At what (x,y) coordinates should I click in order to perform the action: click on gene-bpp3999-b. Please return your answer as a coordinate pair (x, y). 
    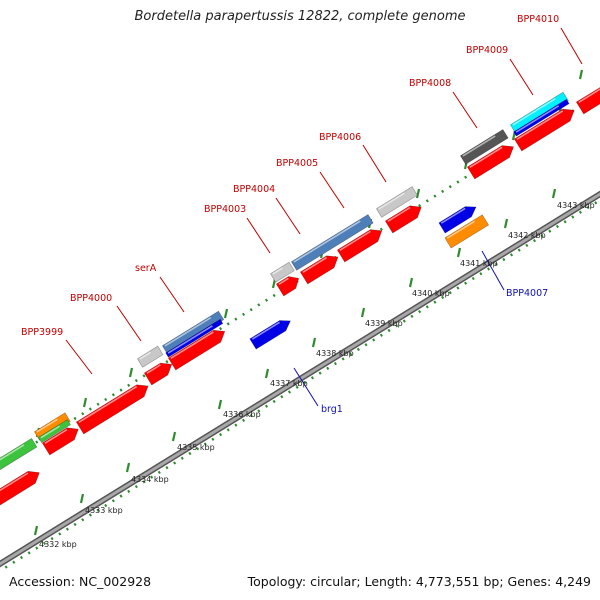
    Looking at the image, I should click on (60, 441).